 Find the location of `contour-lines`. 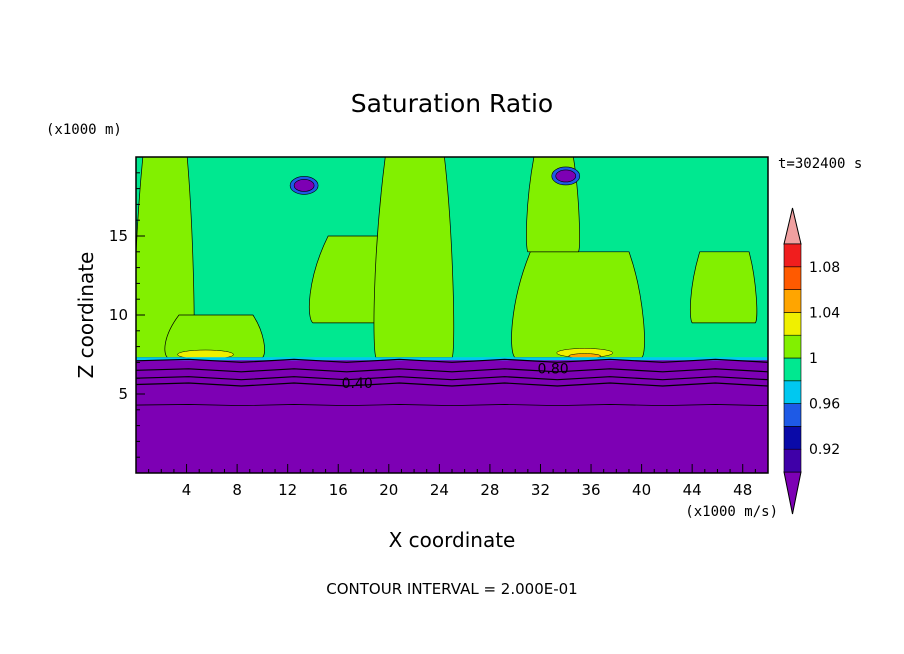

contour-lines is located at coordinates (452, 382).